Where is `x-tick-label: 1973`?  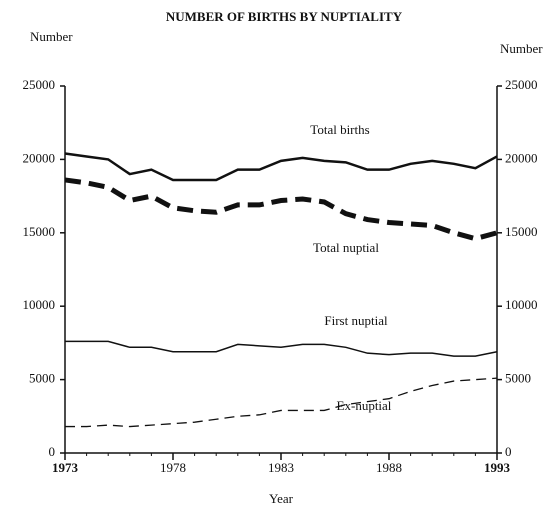
x-tick-label: 1973 is located at coordinates (65, 467).